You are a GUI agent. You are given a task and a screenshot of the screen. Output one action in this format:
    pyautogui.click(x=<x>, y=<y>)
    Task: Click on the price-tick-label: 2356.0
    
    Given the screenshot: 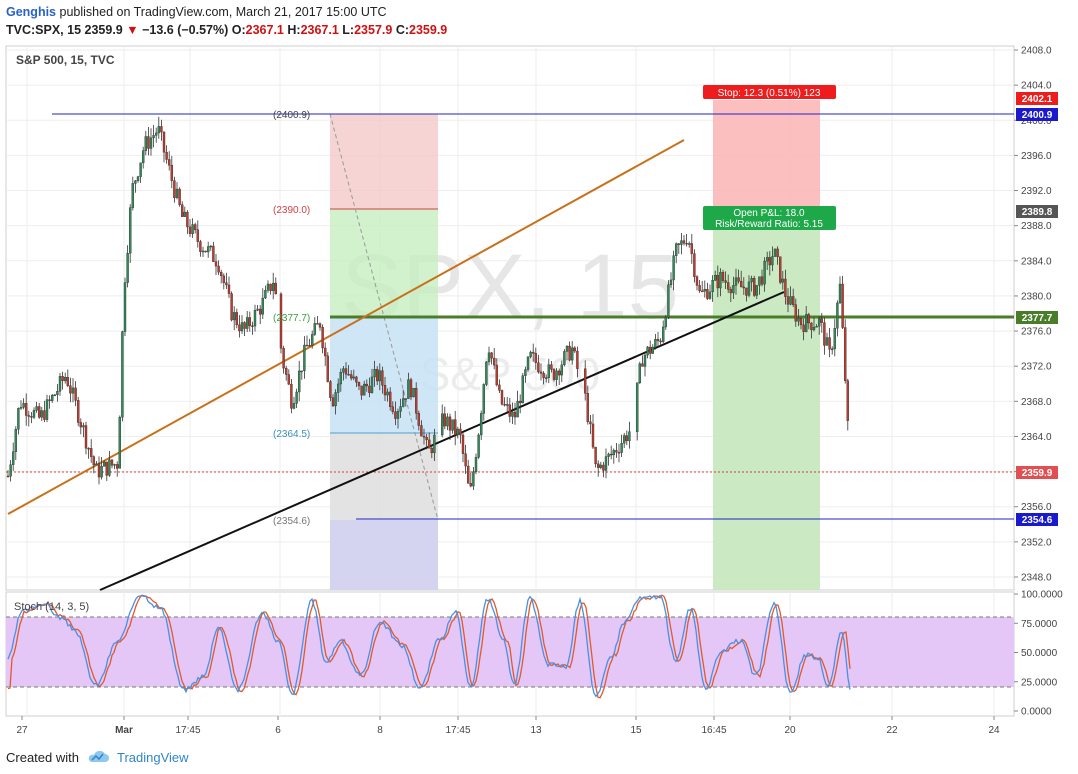 What is the action you would take?
    pyautogui.click(x=1036, y=507)
    